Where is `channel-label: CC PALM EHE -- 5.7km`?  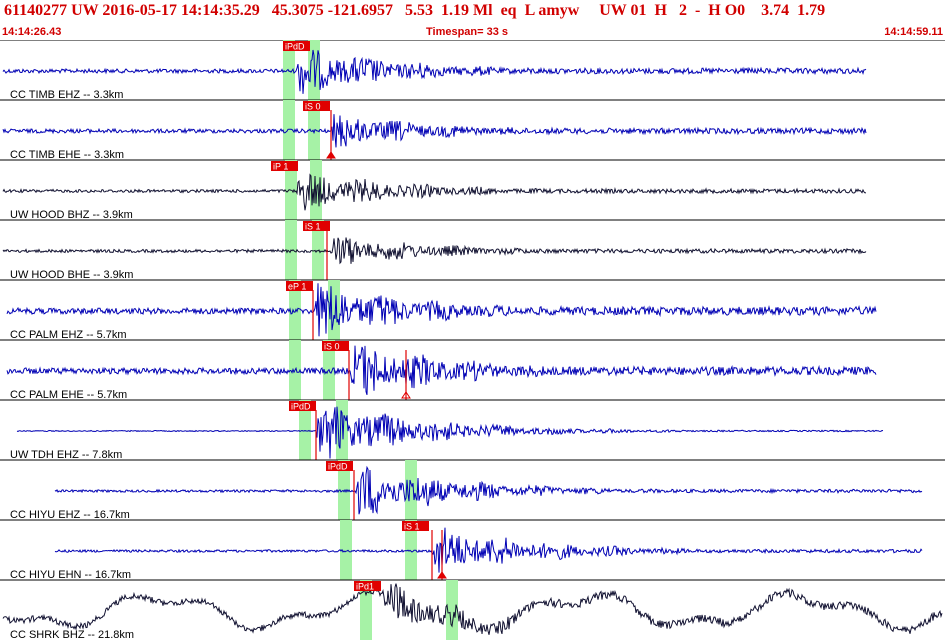
channel-label: CC PALM EHE -- 5.7km is located at coordinates (68, 395).